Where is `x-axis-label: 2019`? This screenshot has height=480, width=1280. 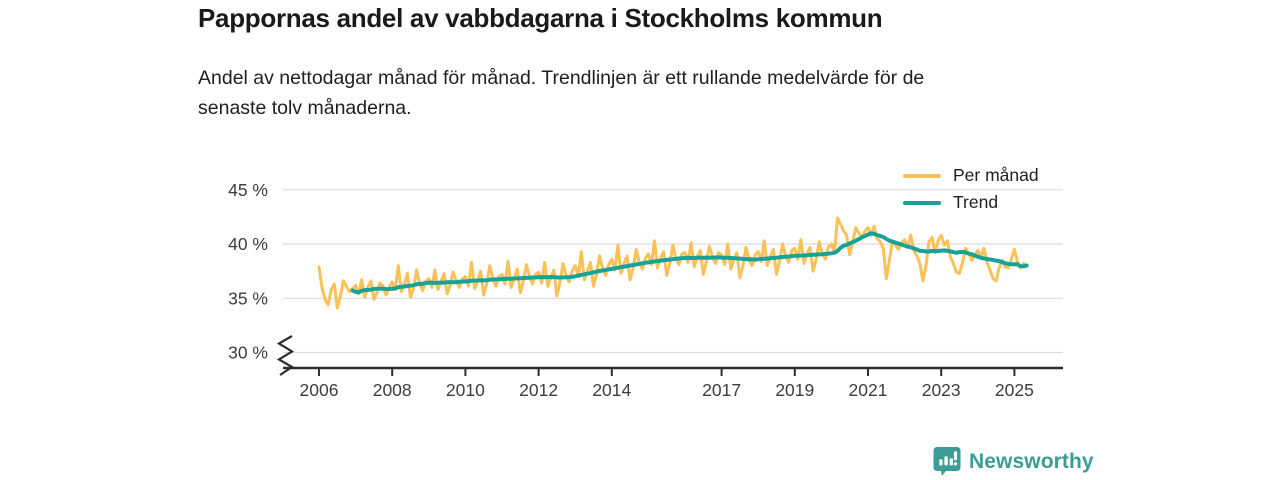
x-axis-label: 2019 is located at coordinates (794, 390).